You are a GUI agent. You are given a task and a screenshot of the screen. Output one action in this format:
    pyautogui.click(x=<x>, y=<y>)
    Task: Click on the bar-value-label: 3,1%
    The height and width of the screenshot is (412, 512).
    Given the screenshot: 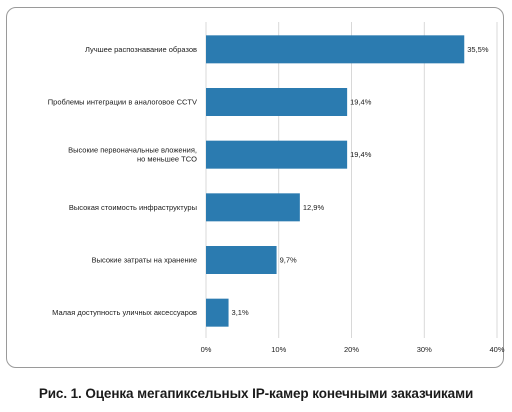 What is the action you would take?
    pyautogui.click(x=240, y=312)
    